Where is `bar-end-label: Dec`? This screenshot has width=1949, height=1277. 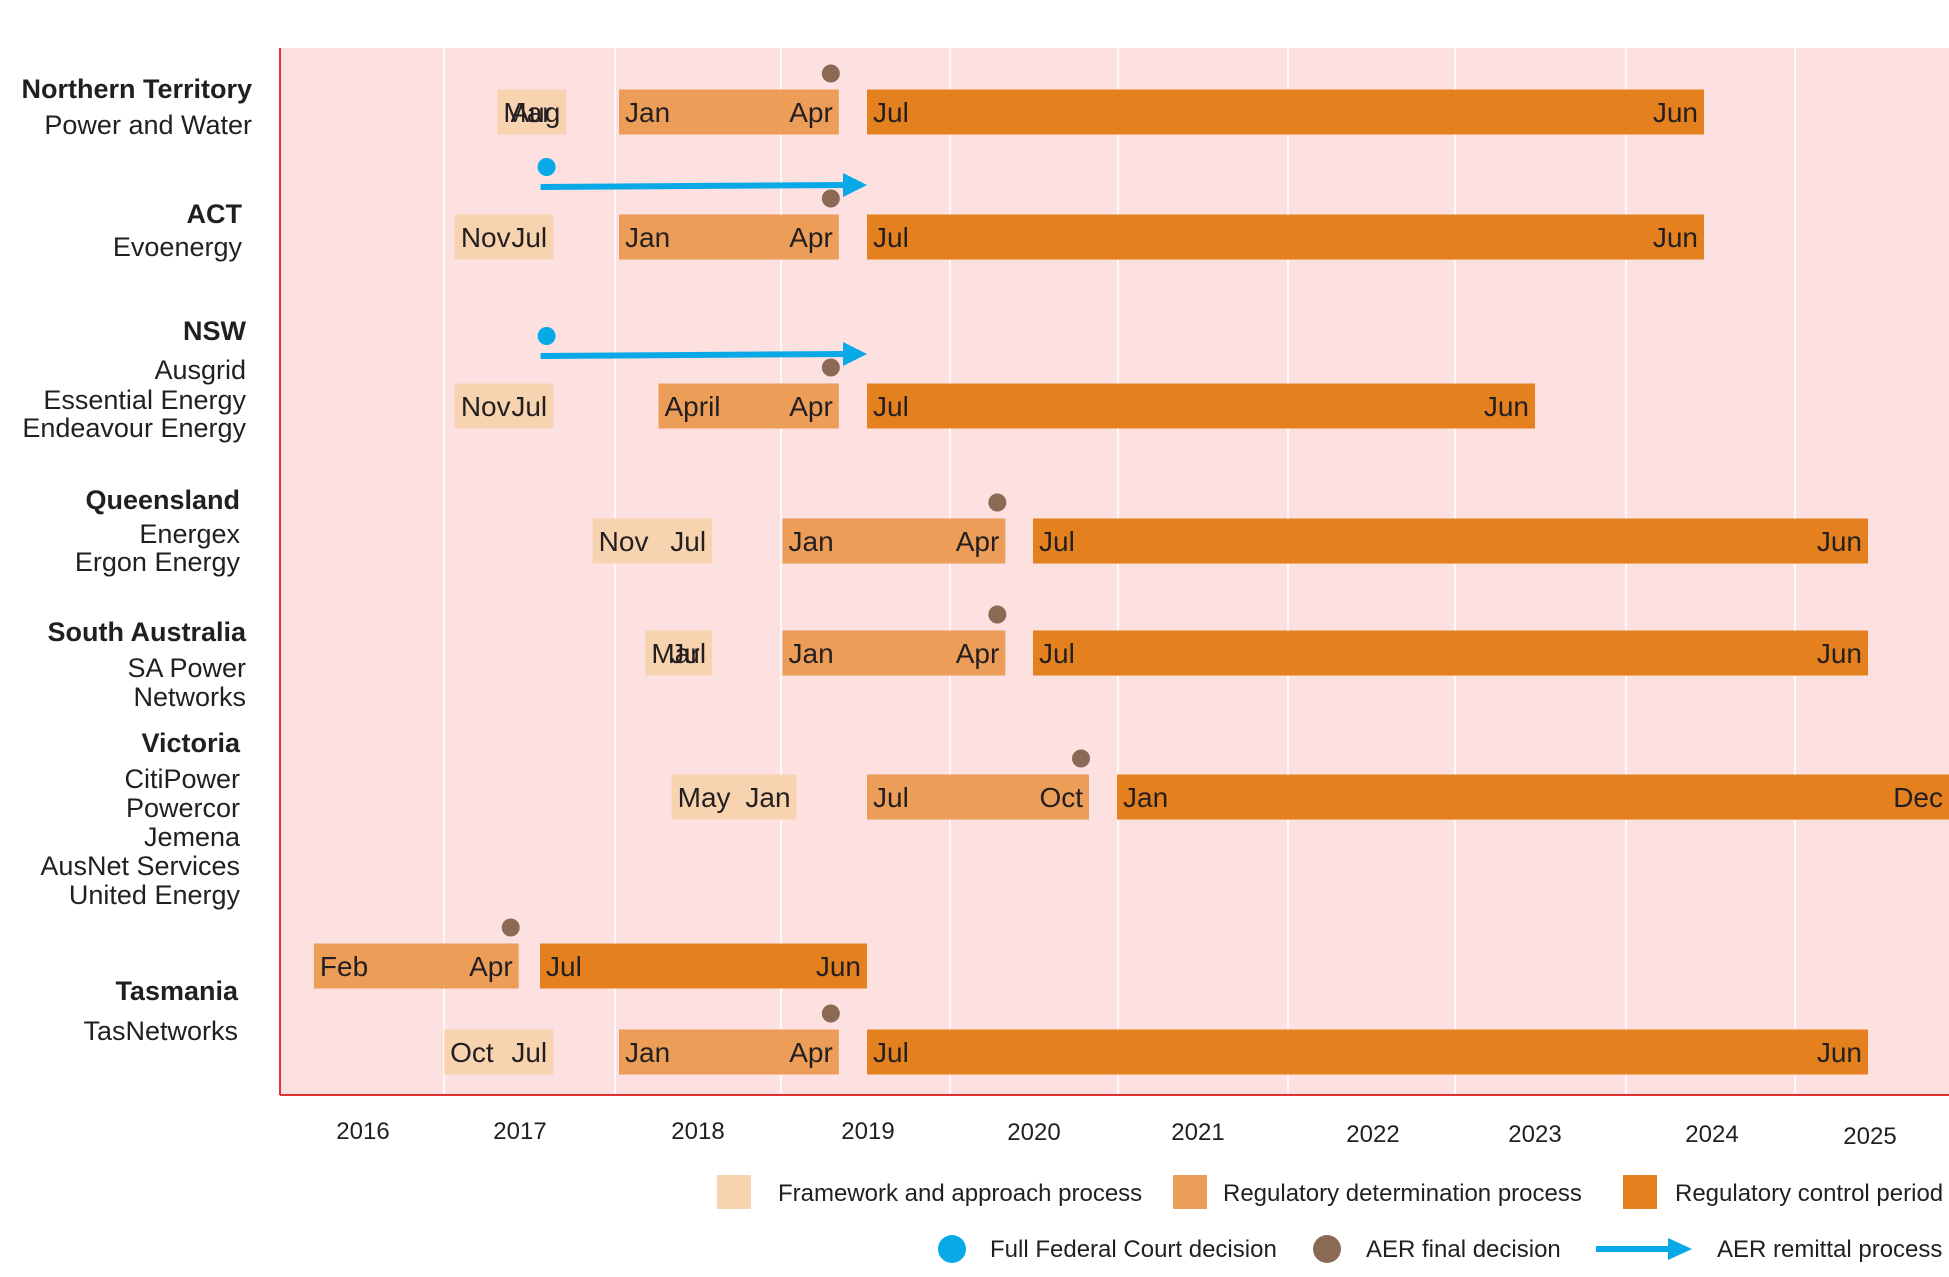
bar-end-label: Dec is located at coordinates (1918, 797).